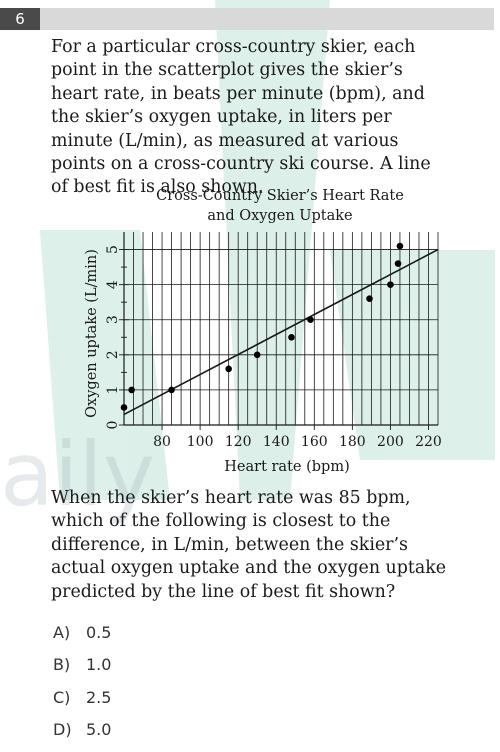 The image size is (500, 752). I want to click on x-tick-label: 200, so click(390, 442).